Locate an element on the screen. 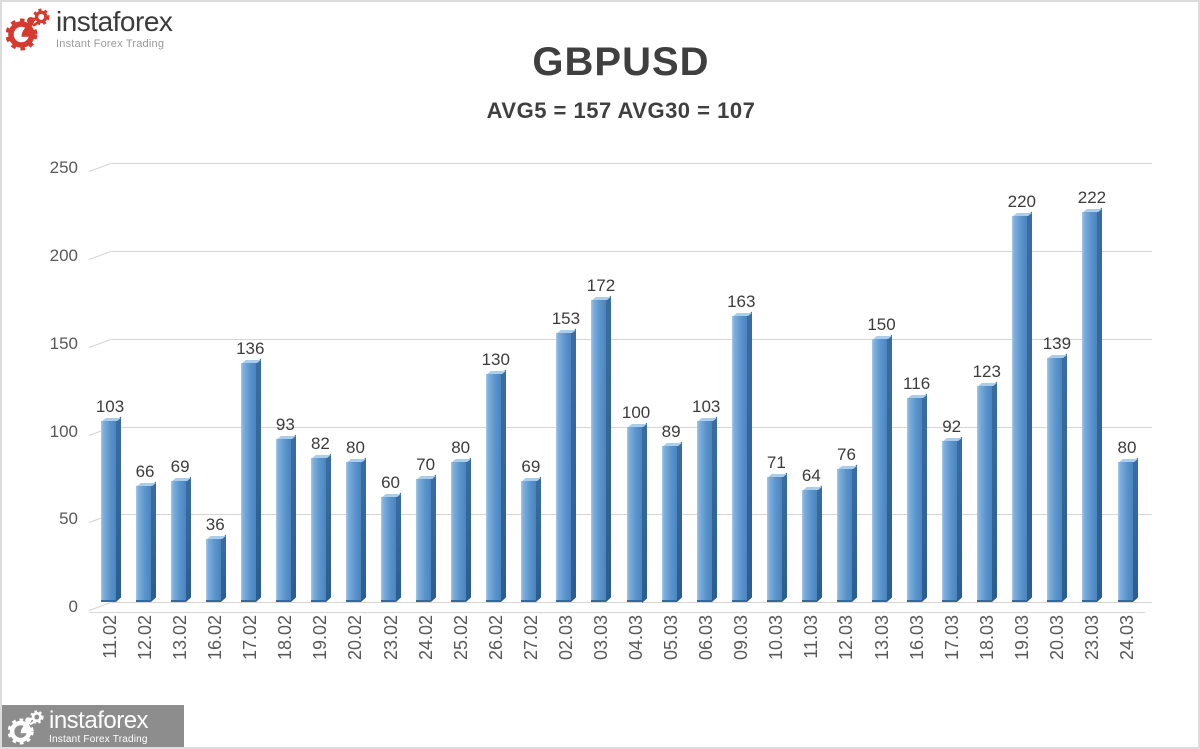 The width and height of the screenshot is (1200, 749). bar-18.03 is located at coordinates (987, 492).